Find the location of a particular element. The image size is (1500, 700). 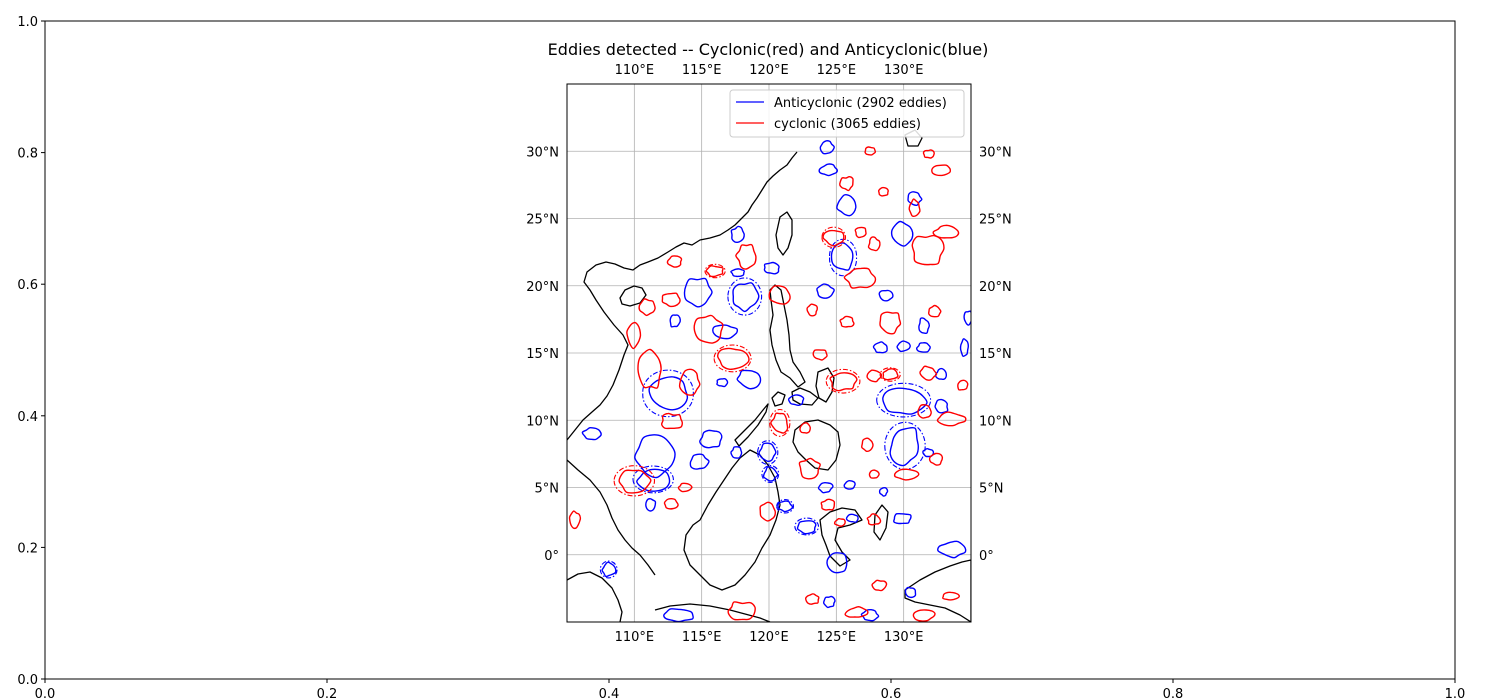

coast-visayas is located at coordinates (805, 396).